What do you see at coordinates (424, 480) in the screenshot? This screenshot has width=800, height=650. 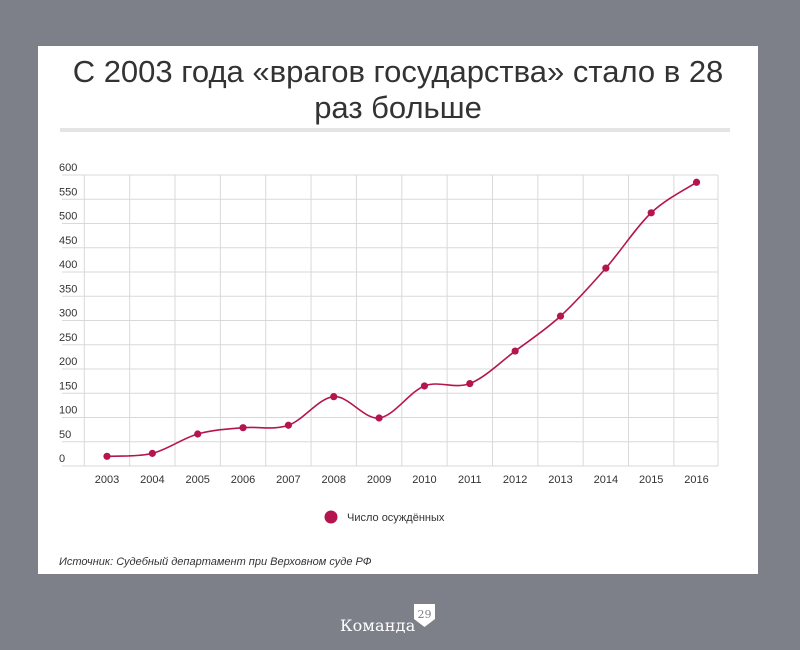 I see `x-tick-label: 2010` at bounding box center [424, 480].